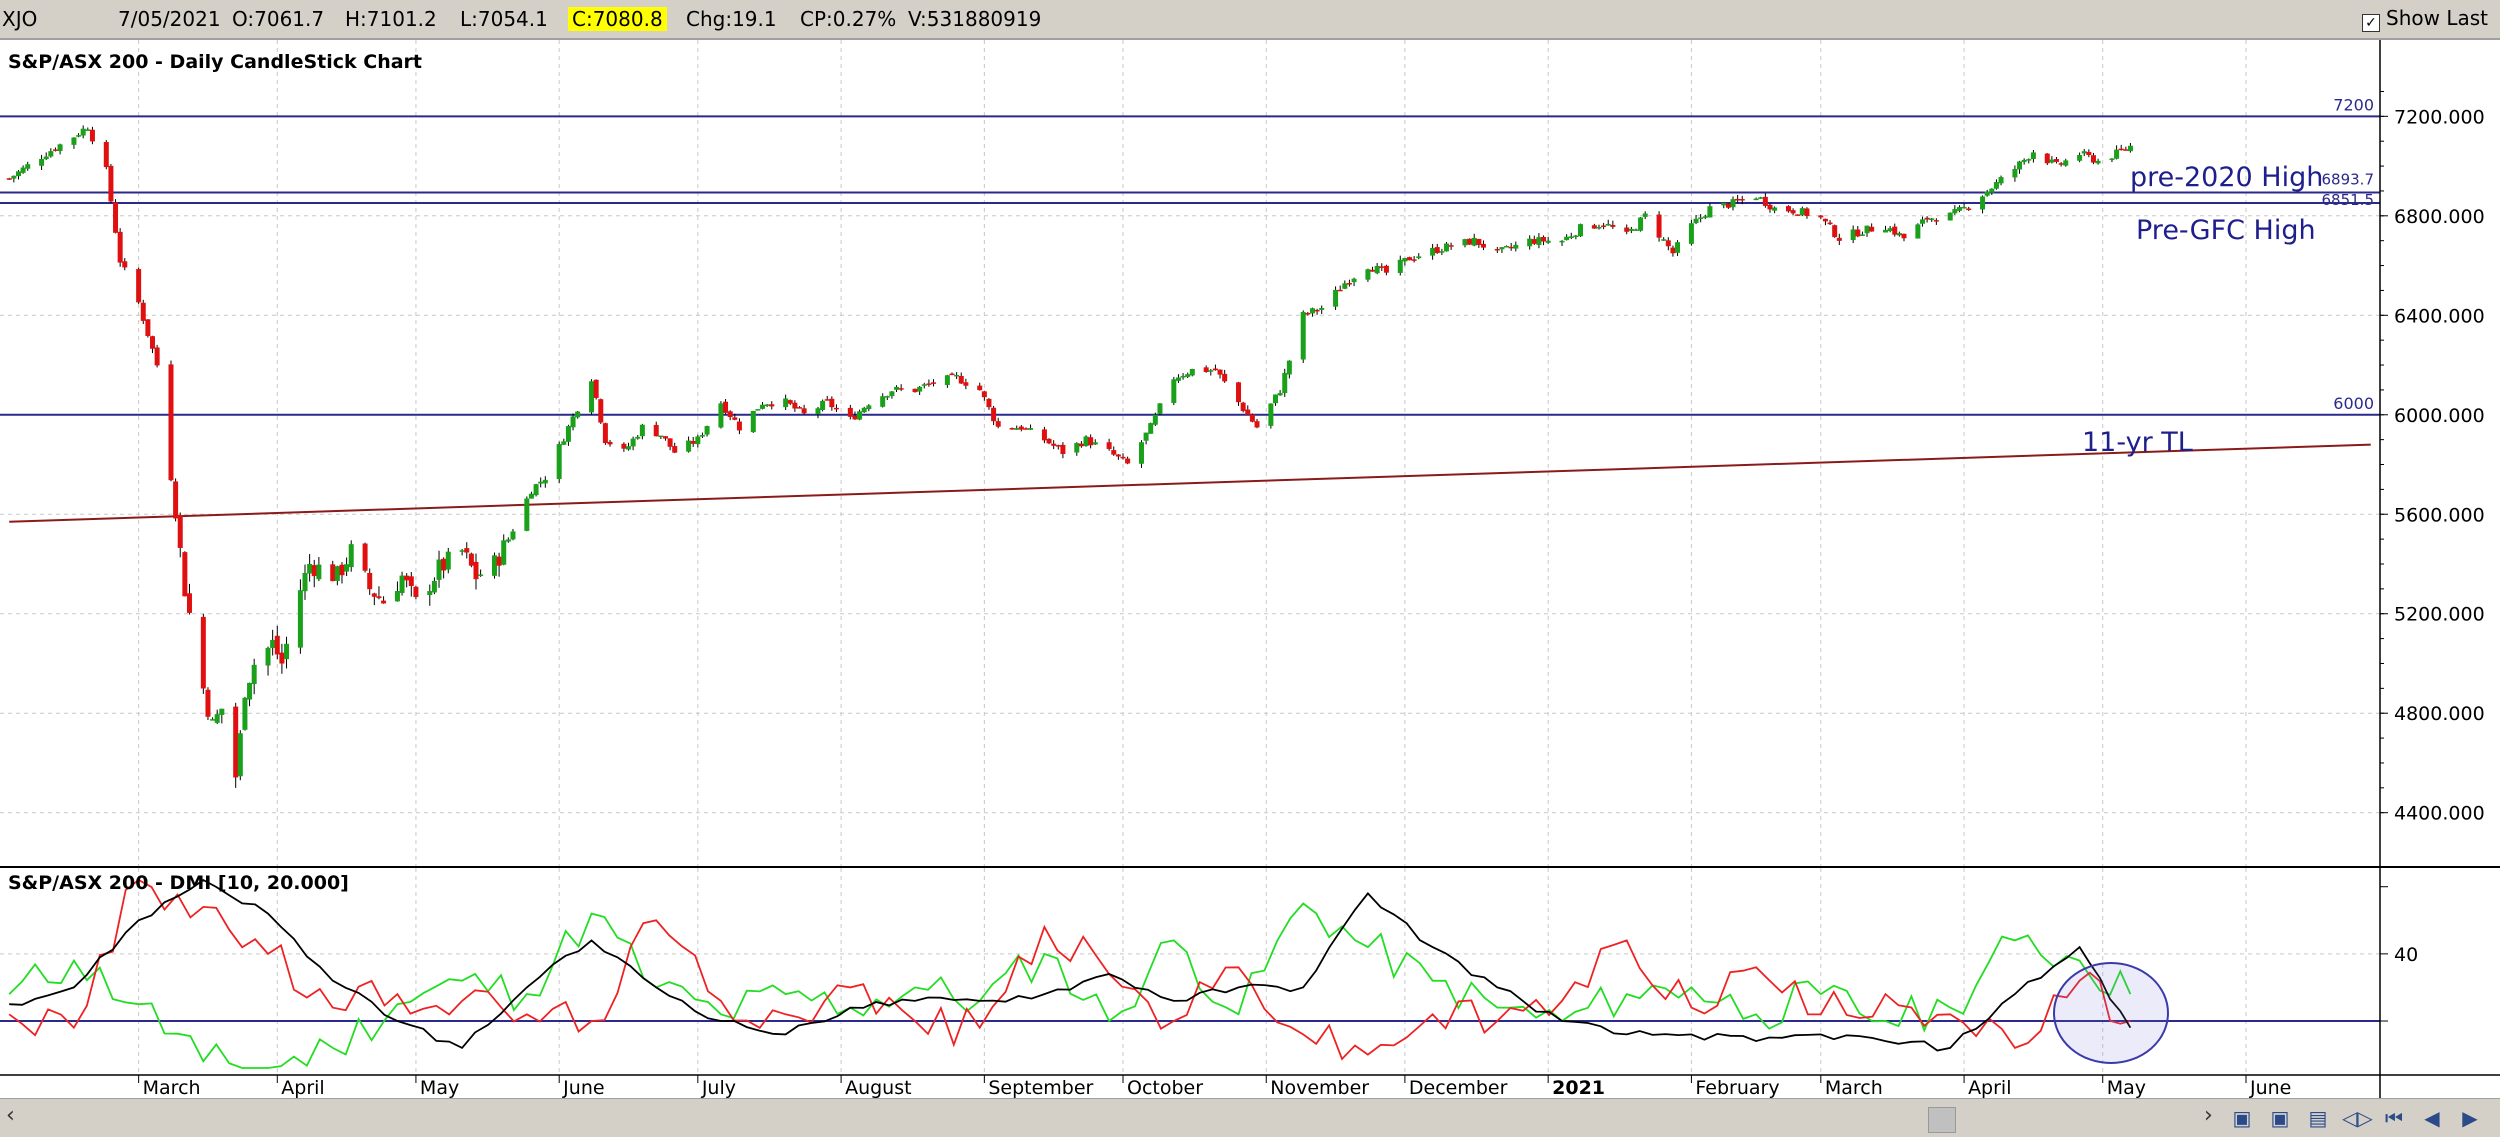 Image resolution: width=2500 pixels, height=1137 pixels. I want to click on x-tick-label: September, so click(1040, 1087).